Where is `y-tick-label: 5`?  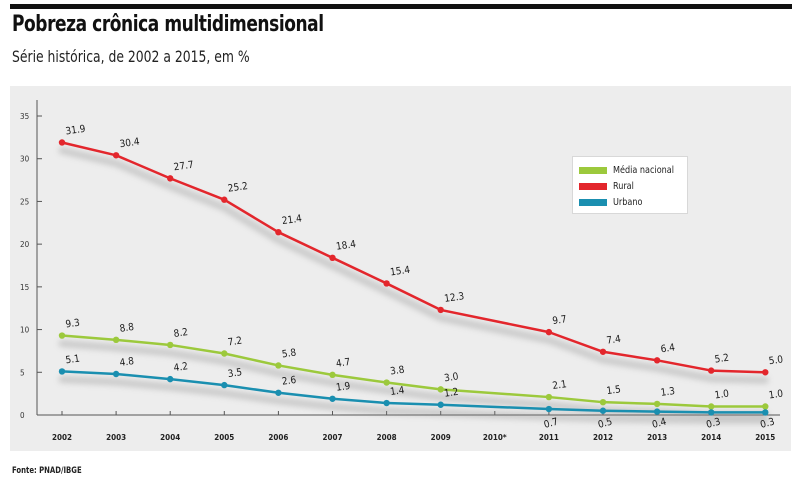 y-tick-label: 5 is located at coordinates (22, 372).